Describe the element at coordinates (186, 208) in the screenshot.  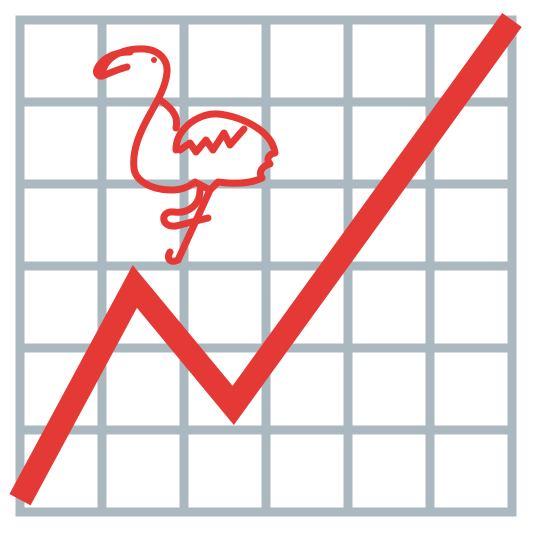
I see `flamingo-tucked-leg` at that location.